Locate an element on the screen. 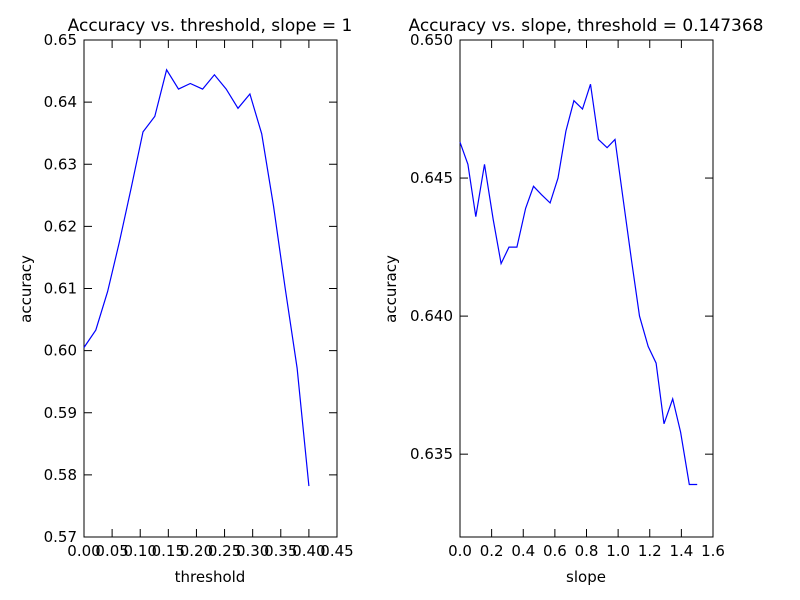 The width and height of the screenshot is (800, 600). y-tick-label-threshold: 0.62 is located at coordinates (60, 226).